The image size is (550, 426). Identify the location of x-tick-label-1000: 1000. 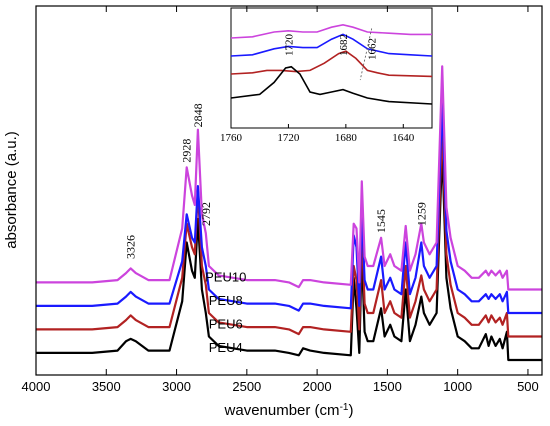
(457, 386).